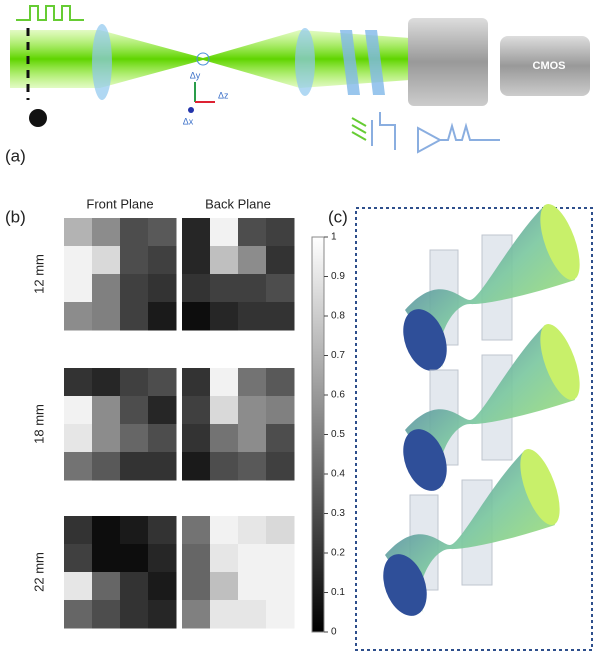  I want to click on colorbar-ticks: 0 0.1 0.2 0.3 0.4 0.5 0.6 0.7 0.8 0.9 1, so click(334, 435).